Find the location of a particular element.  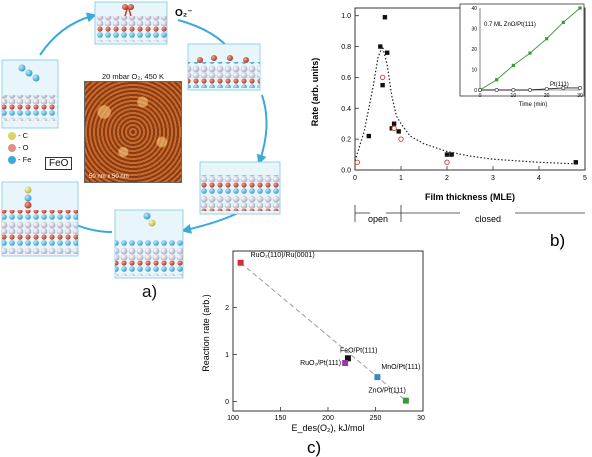

stm-scale-label: 50 nm x 50 nm is located at coordinates (109, 177).